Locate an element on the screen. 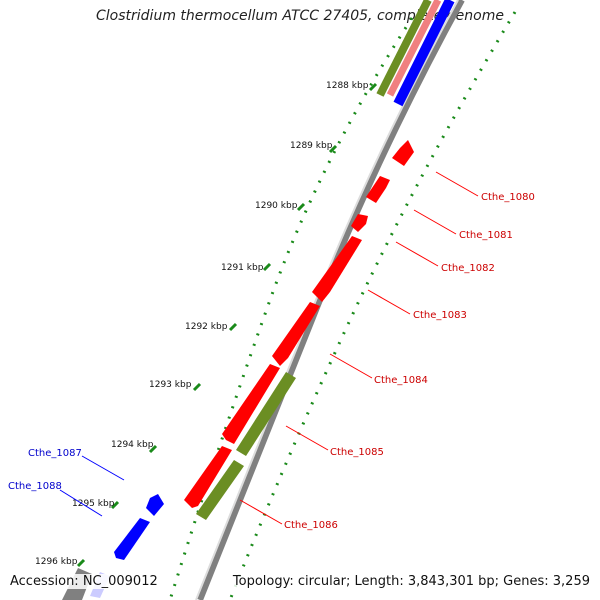 The height and width of the screenshot is (600, 600). gene-label-1088: Cthe_1088 is located at coordinates (35, 486).